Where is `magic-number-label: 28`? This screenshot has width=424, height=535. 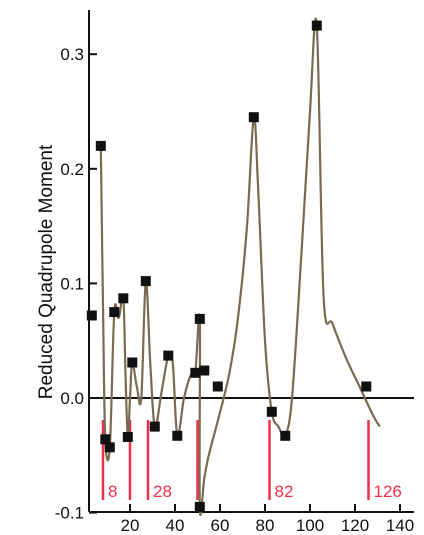 magic-number-label: 28 is located at coordinates (162, 491).